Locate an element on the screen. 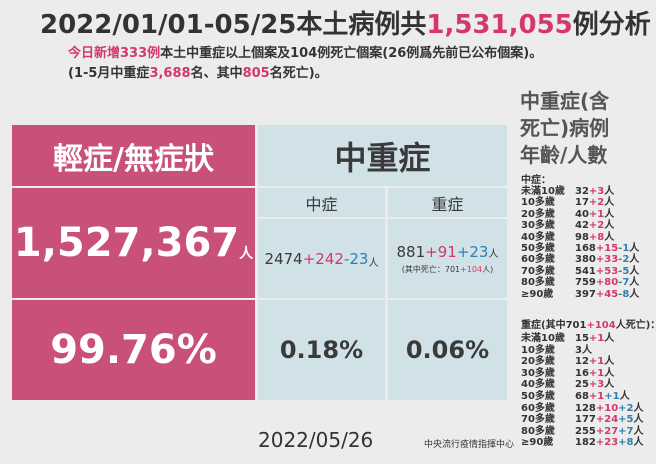  age-row: 80多歲 759+80-7人 is located at coordinates (580, 280).